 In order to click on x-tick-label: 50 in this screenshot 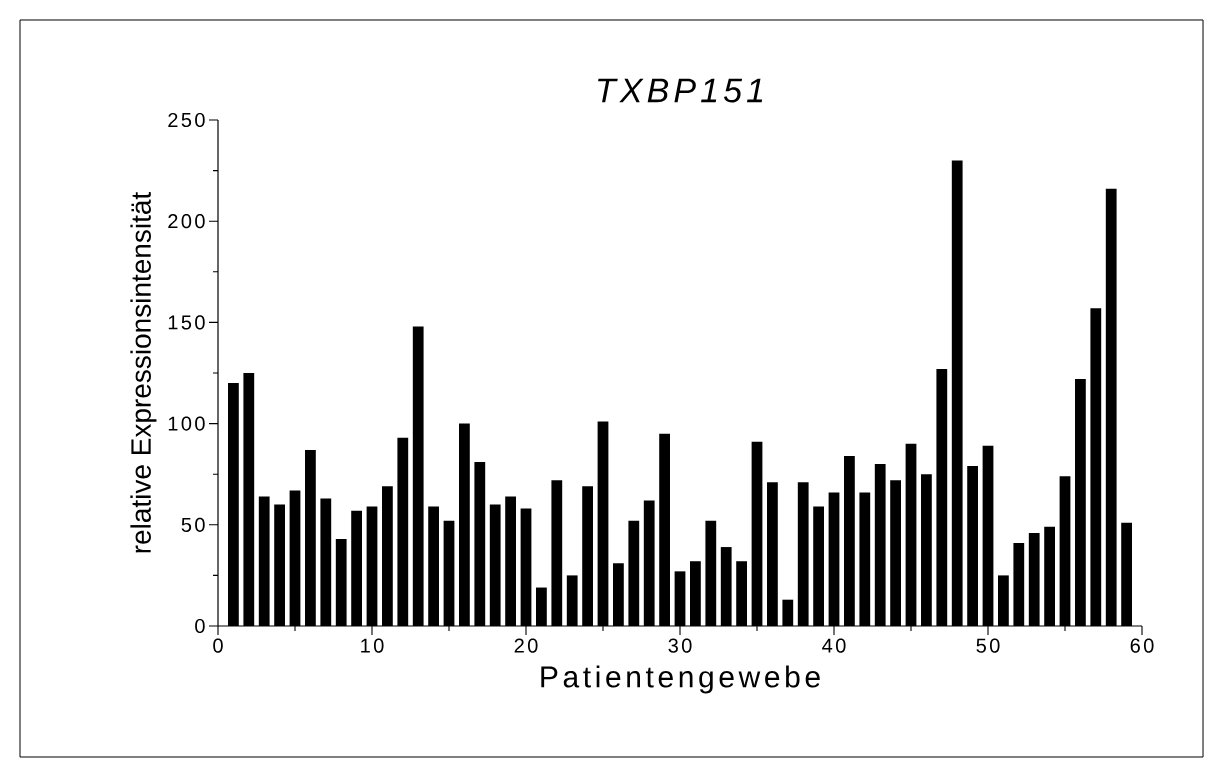, I will do `click(988, 645)`.